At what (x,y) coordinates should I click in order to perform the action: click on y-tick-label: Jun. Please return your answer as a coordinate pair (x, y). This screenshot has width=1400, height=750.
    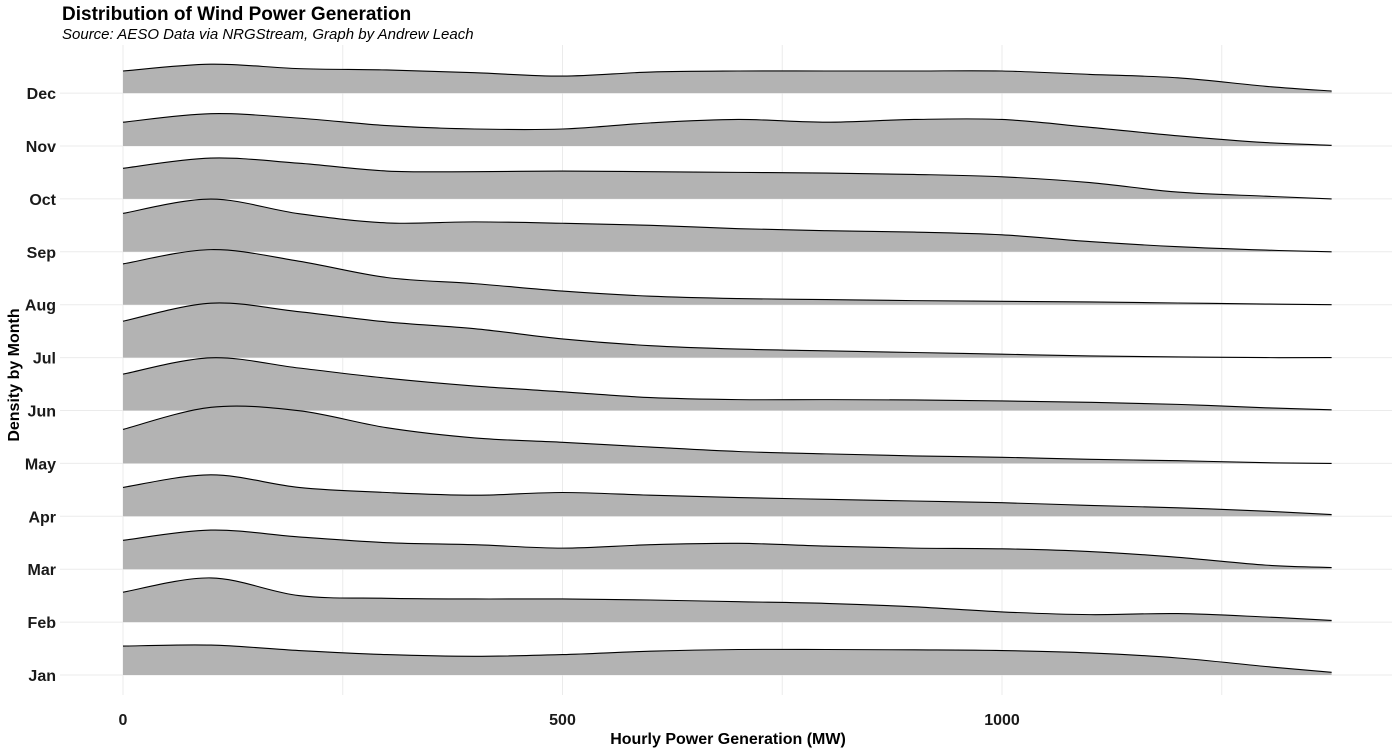
    Looking at the image, I should click on (42, 412).